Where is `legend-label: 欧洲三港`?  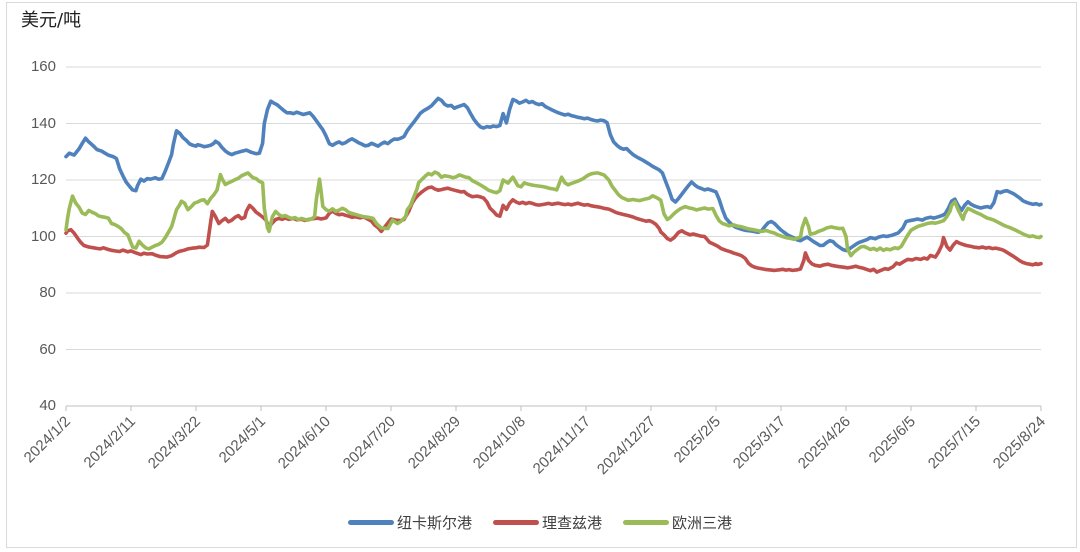 legend-label: 欧洲三港 is located at coordinates (702, 522).